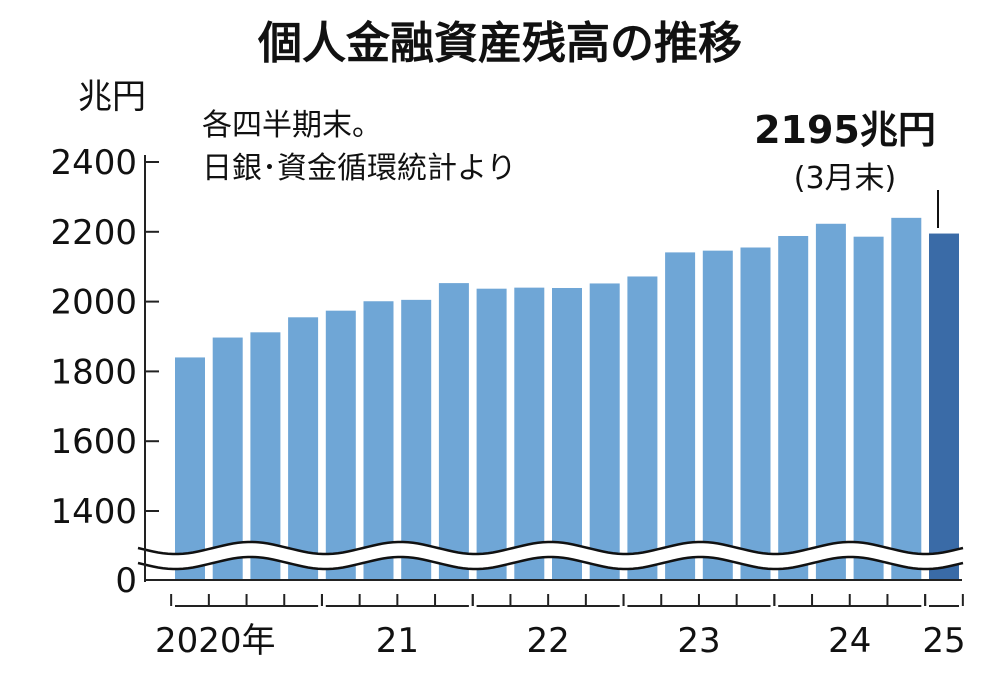 Image resolution: width=1000 pixels, height=673 pixels. What do you see at coordinates (944, 407) in the screenshot?
I see `bar-2025Q1` at bounding box center [944, 407].